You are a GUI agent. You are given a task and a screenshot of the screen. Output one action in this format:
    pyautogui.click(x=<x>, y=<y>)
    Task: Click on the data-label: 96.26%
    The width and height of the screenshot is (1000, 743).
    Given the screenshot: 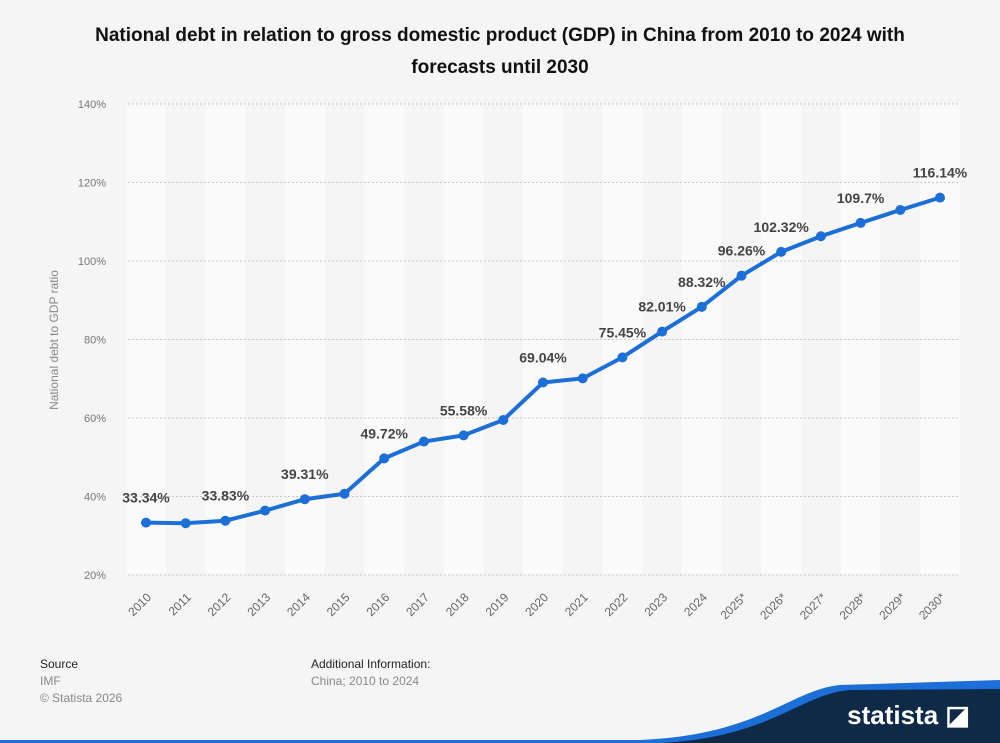 What is the action you would take?
    pyautogui.click(x=742, y=251)
    